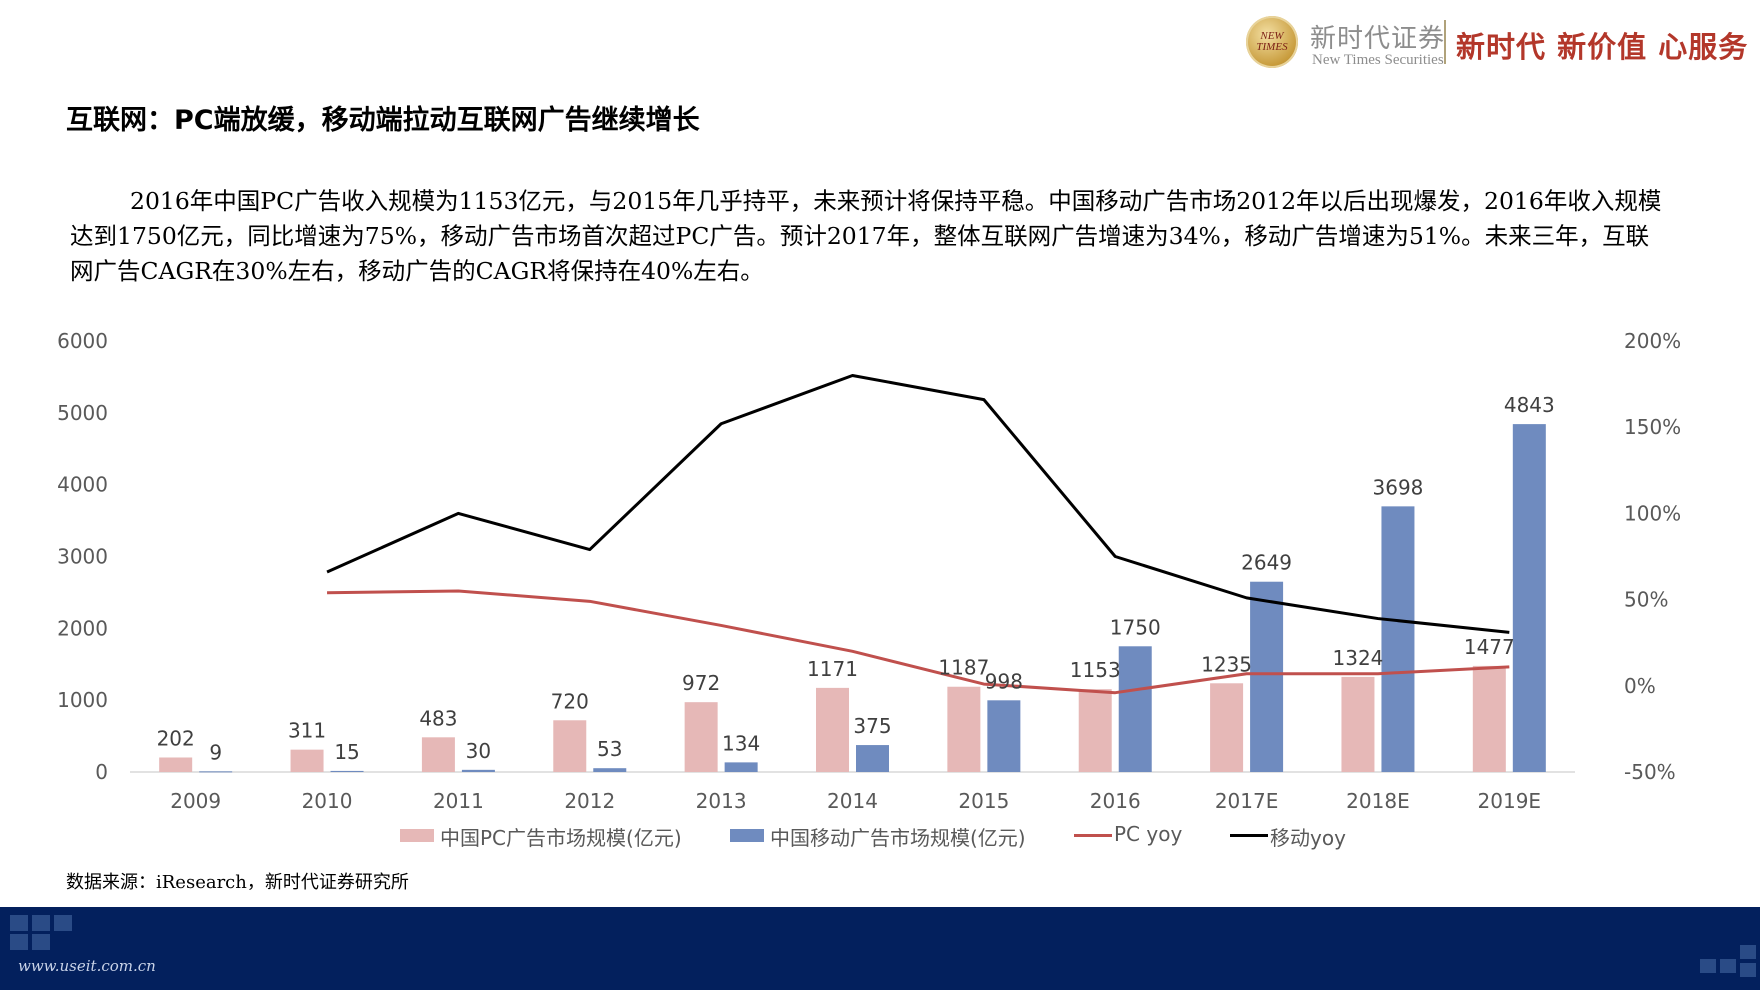 The width and height of the screenshot is (1760, 990). Describe the element at coordinates (417, 835) in the screenshot. I see `legend-swatch-pc` at that location.